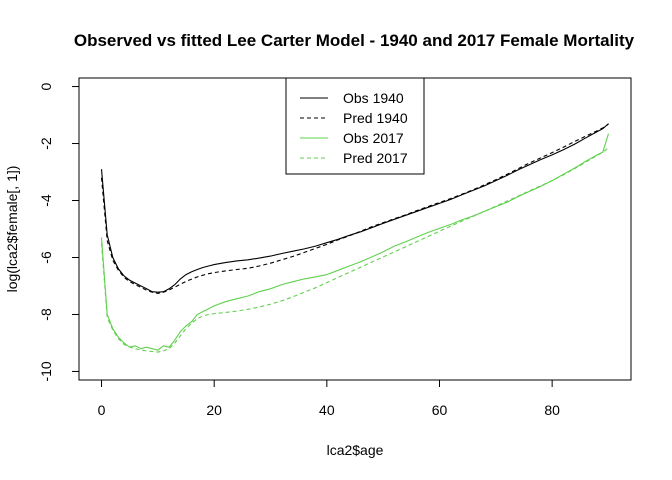 The height and width of the screenshot is (480, 672). I want to click on legend-label: Pred 1940, so click(375, 118).